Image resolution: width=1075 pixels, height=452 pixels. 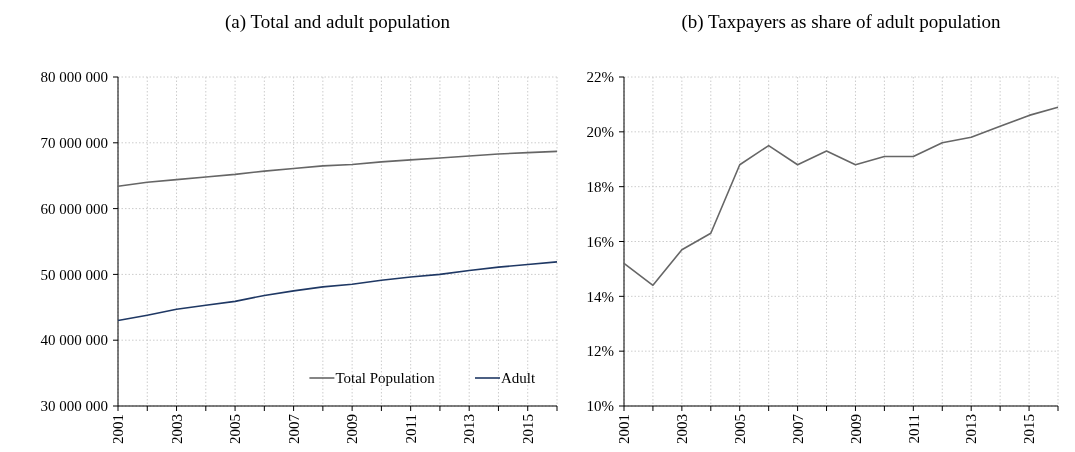 What do you see at coordinates (385, 378) in the screenshot?
I see `legend-label: Total Population` at bounding box center [385, 378].